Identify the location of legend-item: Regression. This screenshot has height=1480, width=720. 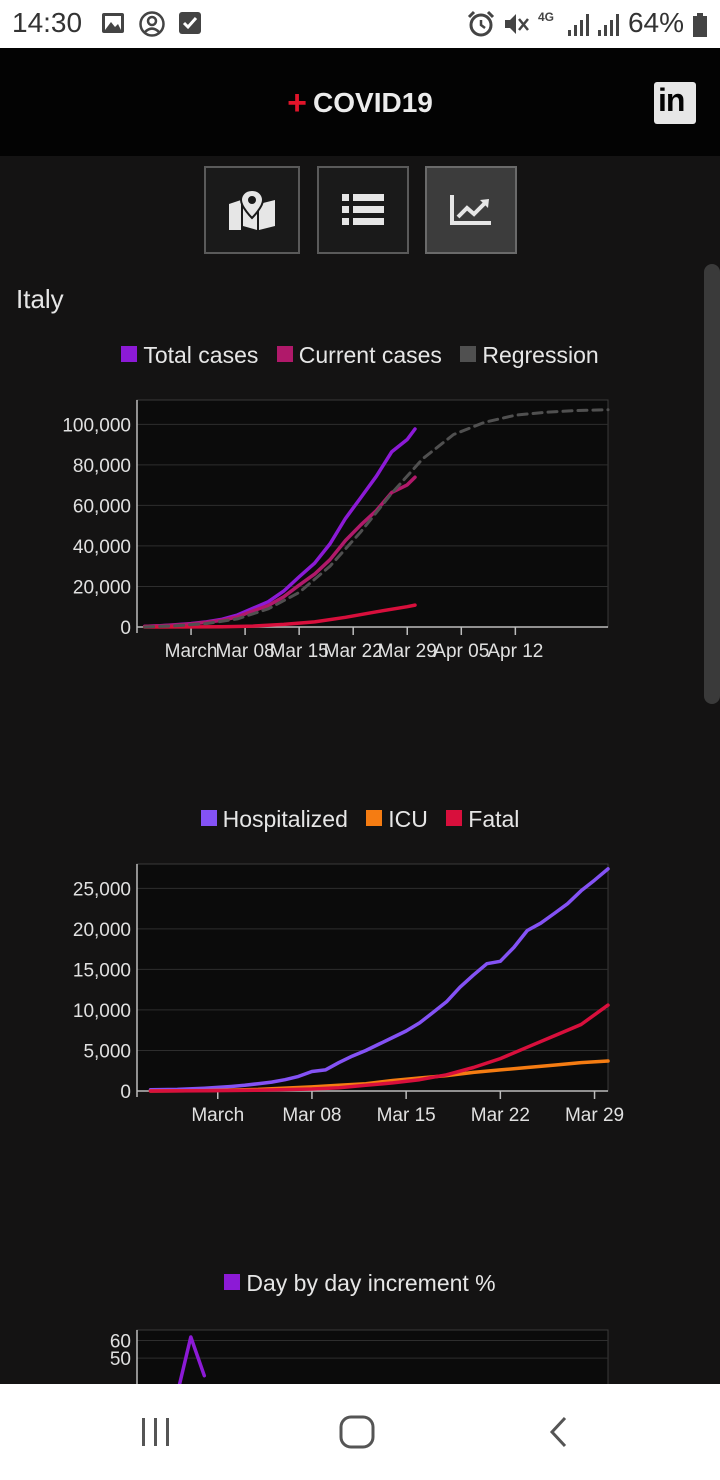
(529, 355).